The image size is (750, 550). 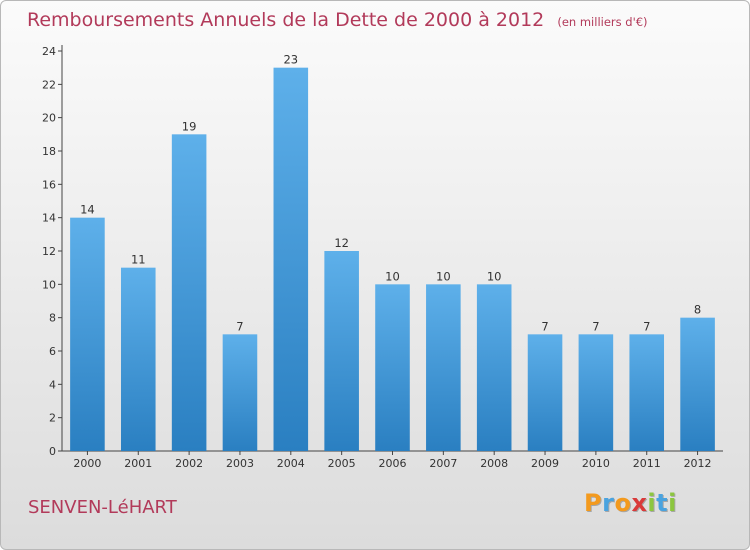 What do you see at coordinates (87, 463) in the screenshot?
I see `x-tick-label: 2000` at bounding box center [87, 463].